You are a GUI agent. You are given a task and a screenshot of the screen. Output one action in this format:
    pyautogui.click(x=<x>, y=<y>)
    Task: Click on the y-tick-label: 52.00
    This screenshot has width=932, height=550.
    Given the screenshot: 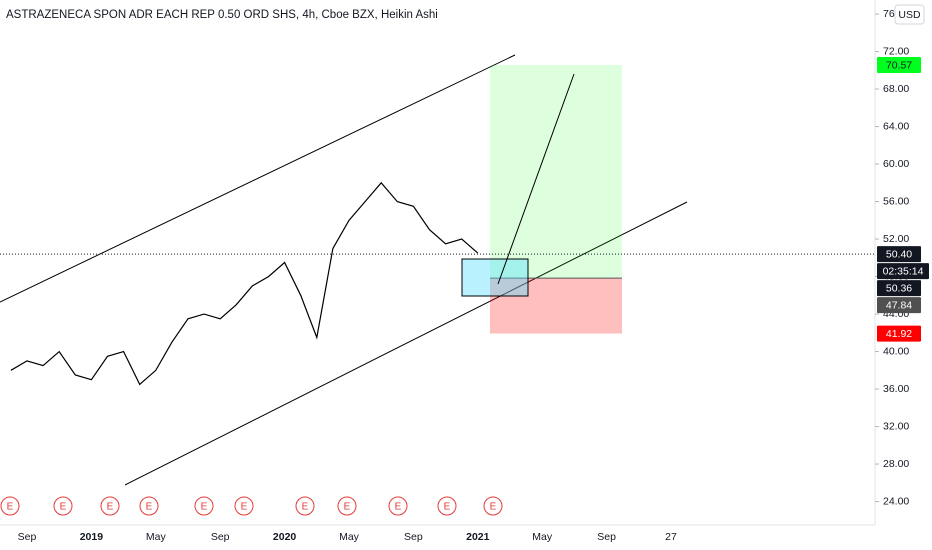 What is the action you would take?
    pyautogui.click(x=896, y=239)
    